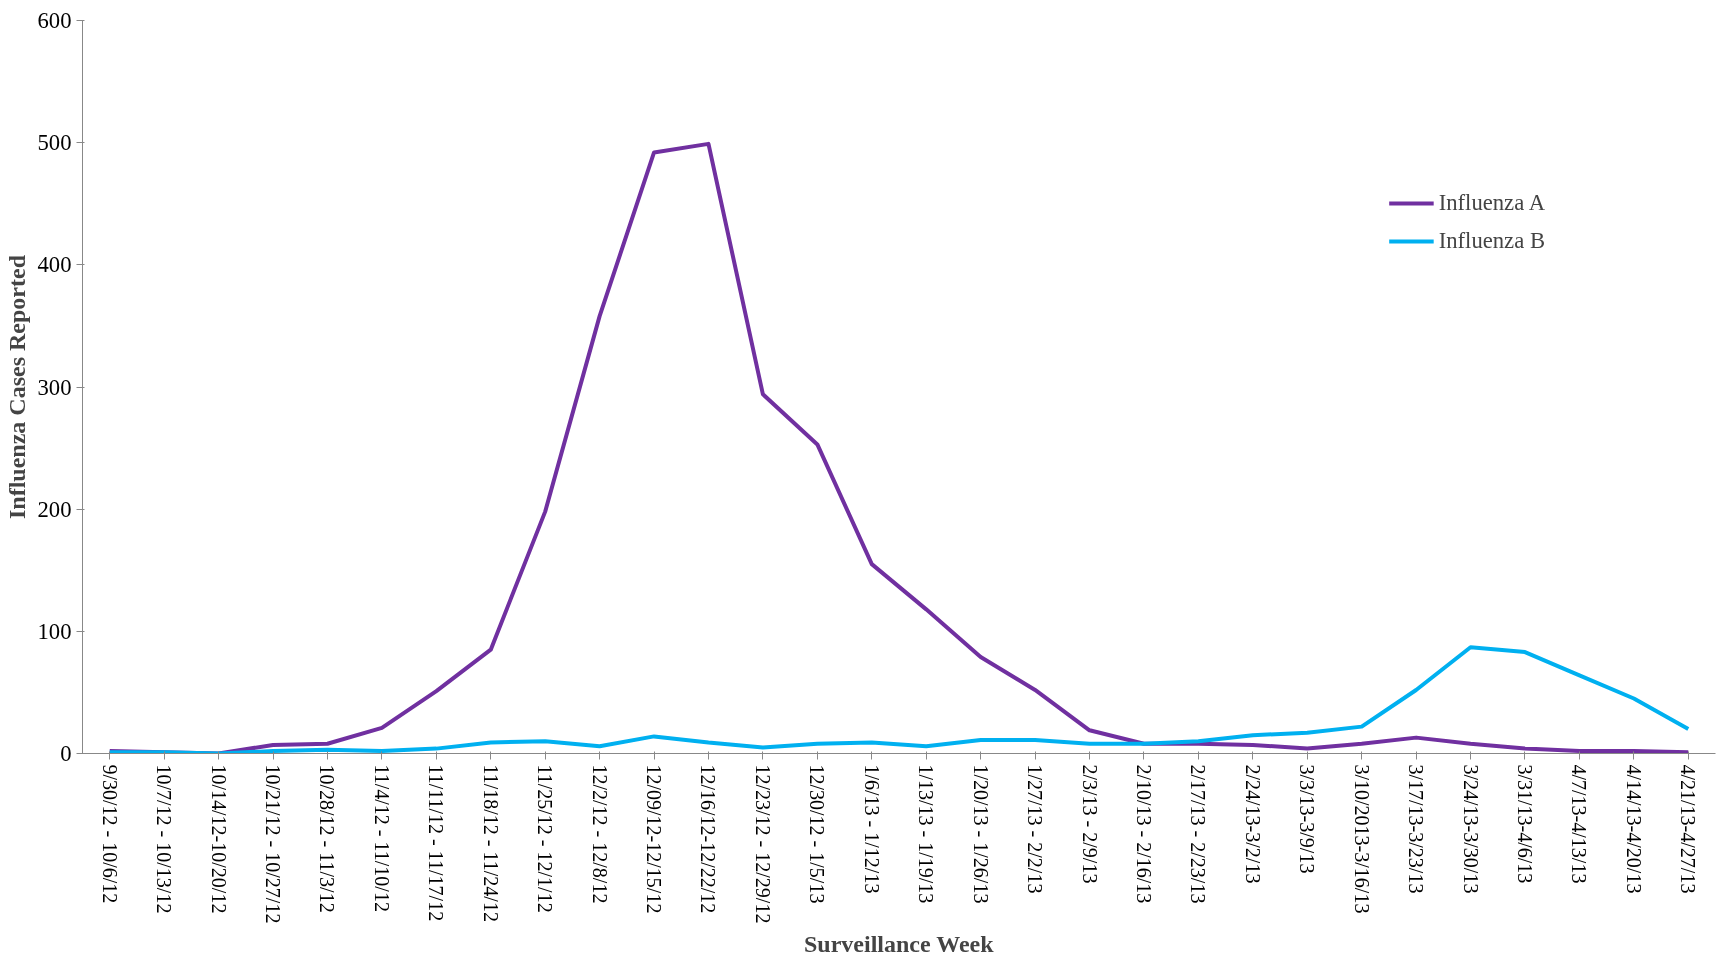  Describe the element at coordinates (54, 631) in the screenshot. I see `y-tick-label: 100` at that location.